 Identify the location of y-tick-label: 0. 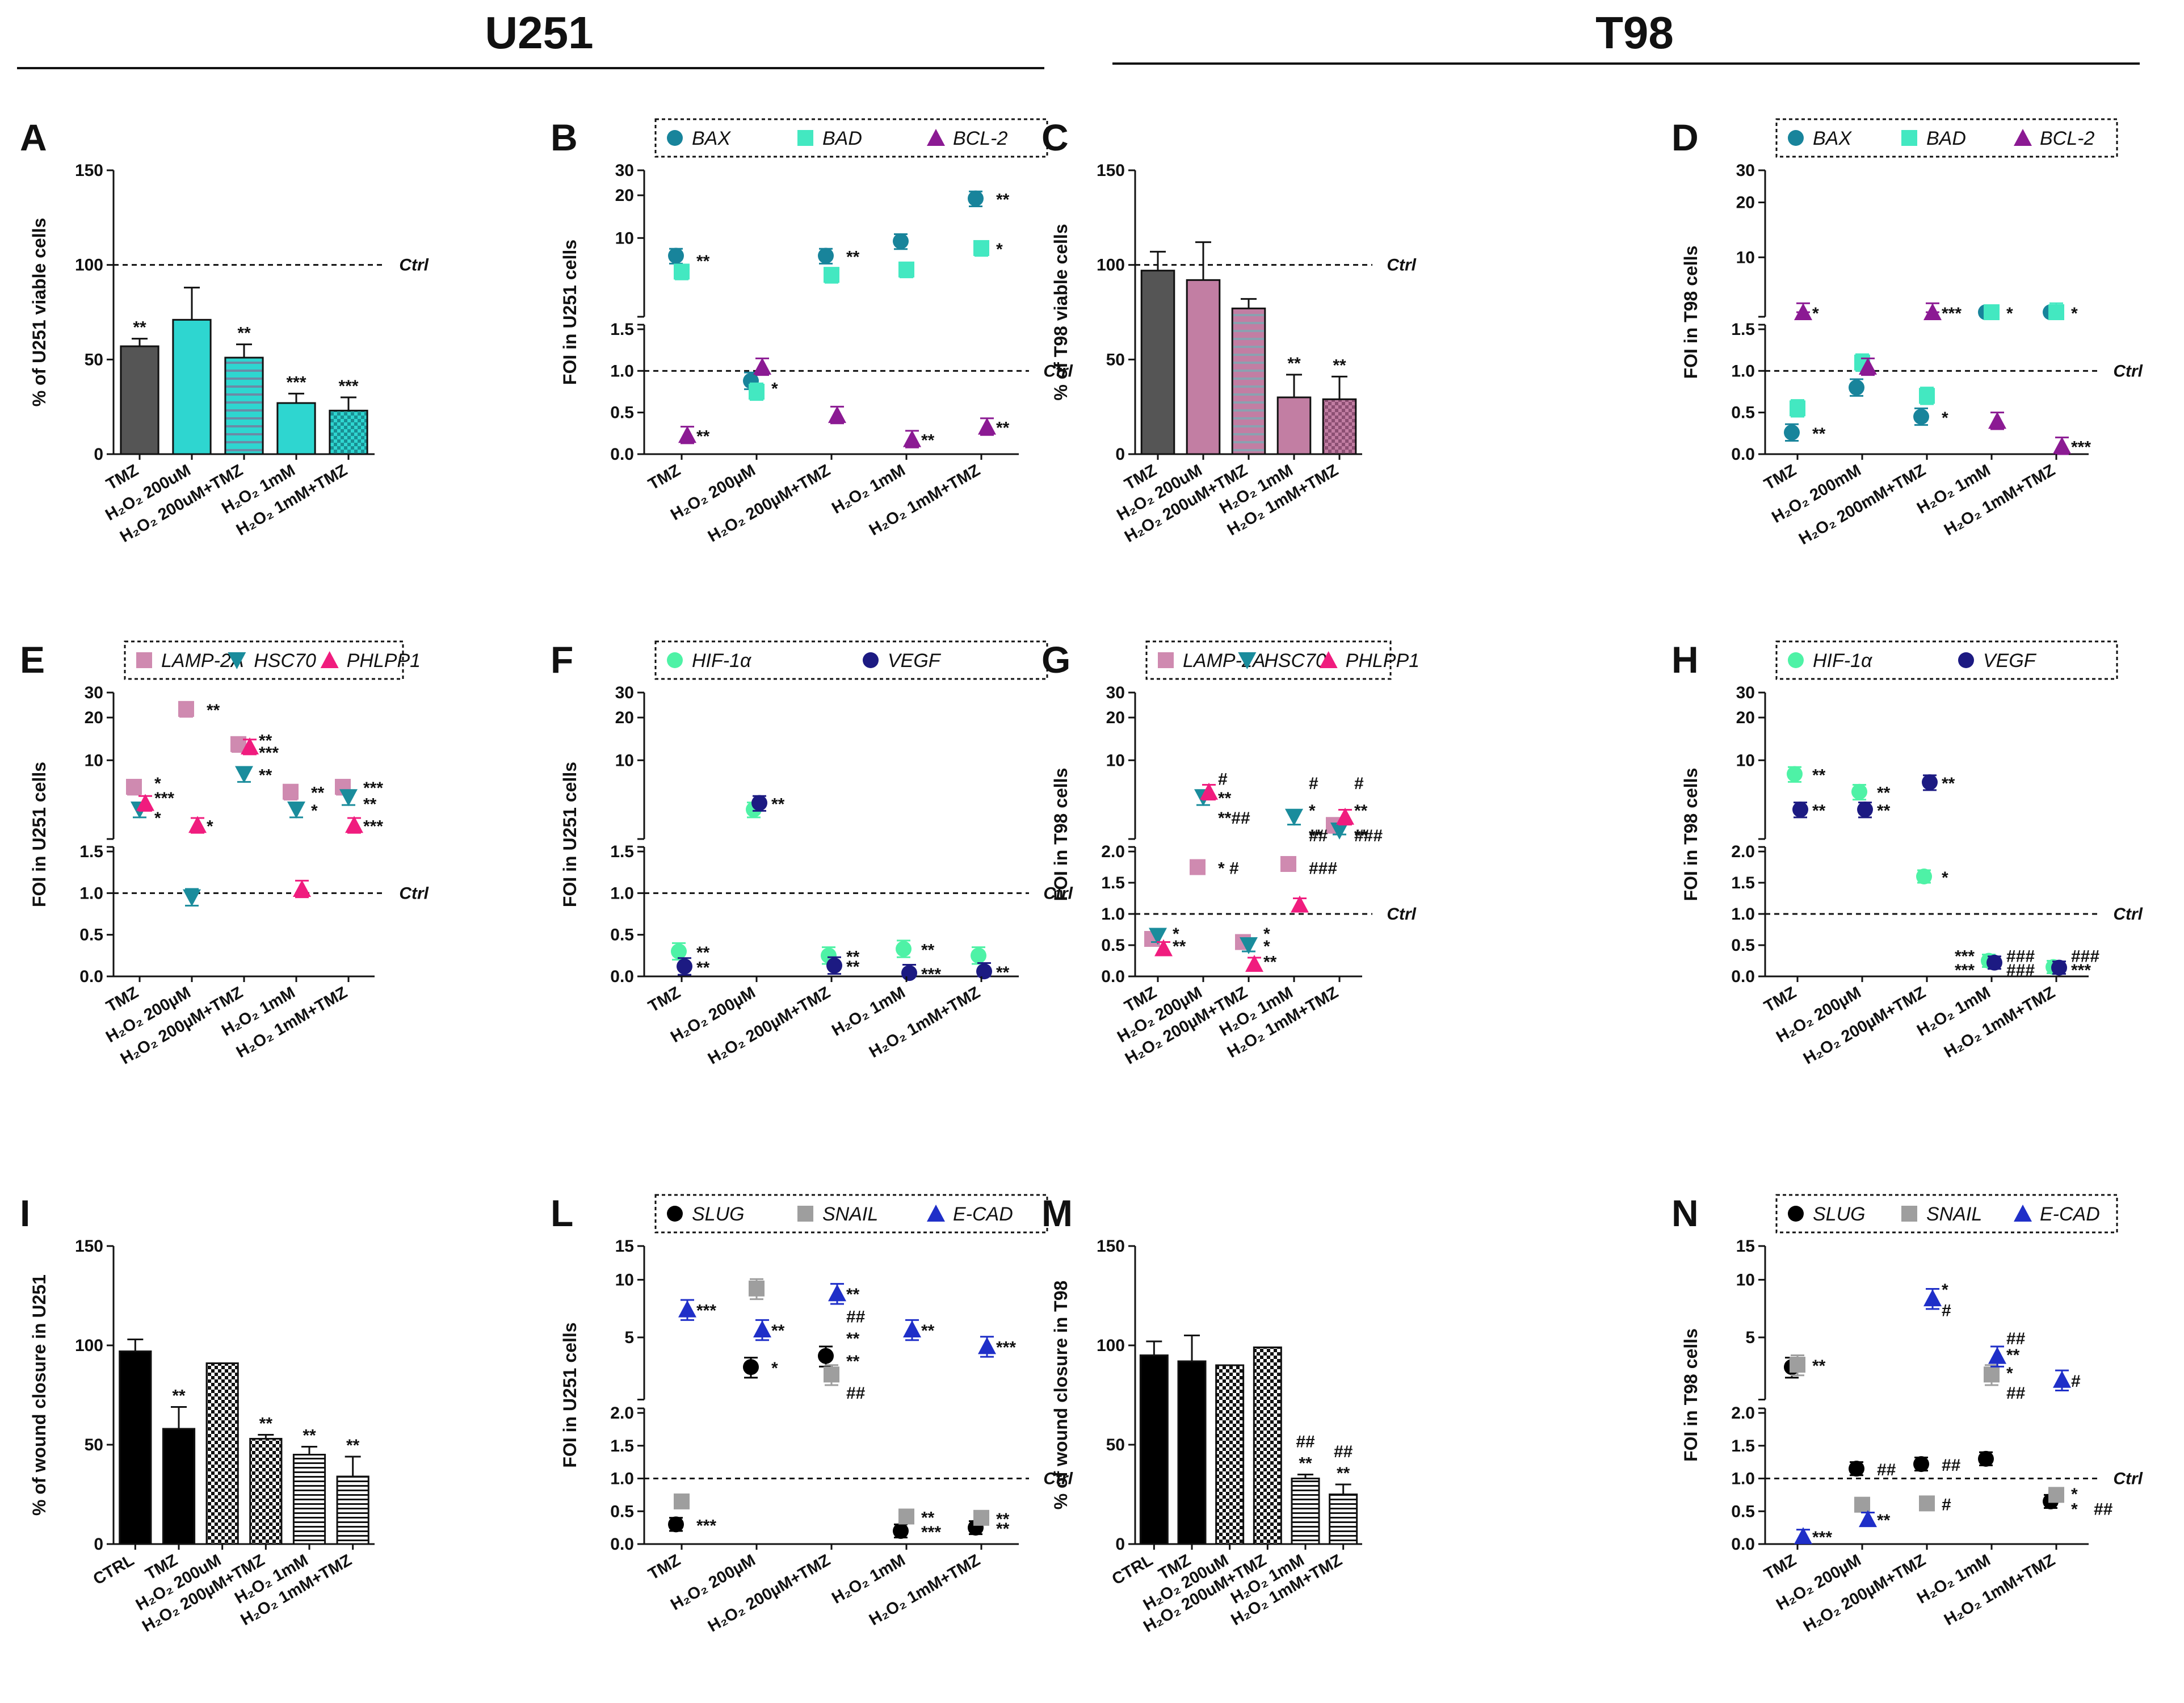
(98, 1544).